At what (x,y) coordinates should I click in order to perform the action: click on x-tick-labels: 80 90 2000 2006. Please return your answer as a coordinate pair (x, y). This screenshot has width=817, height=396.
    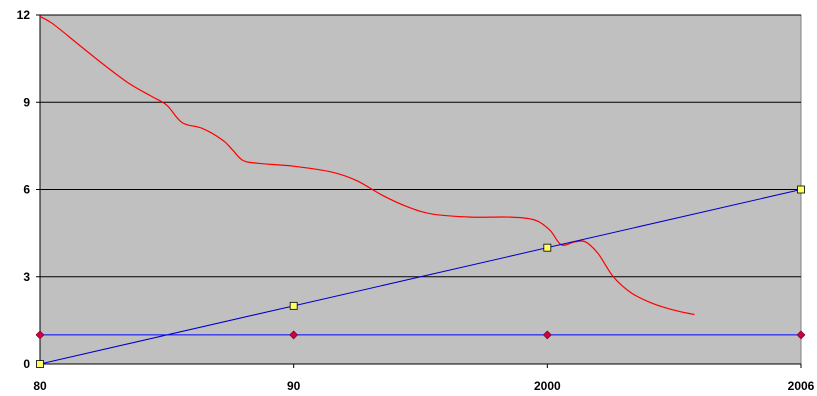
    Looking at the image, I should click on (423, 386).